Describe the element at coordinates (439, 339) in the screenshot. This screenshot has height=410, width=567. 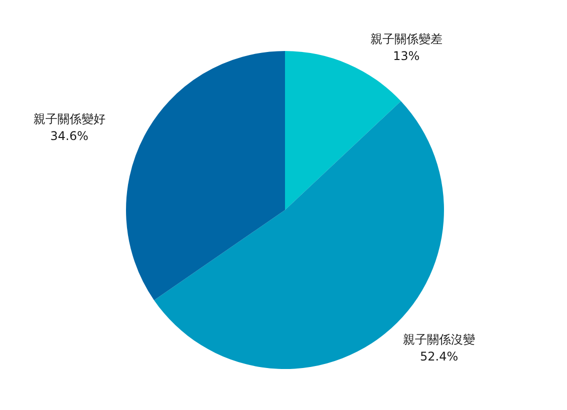
I see `slice-label: 親子關係沒變` at that location.